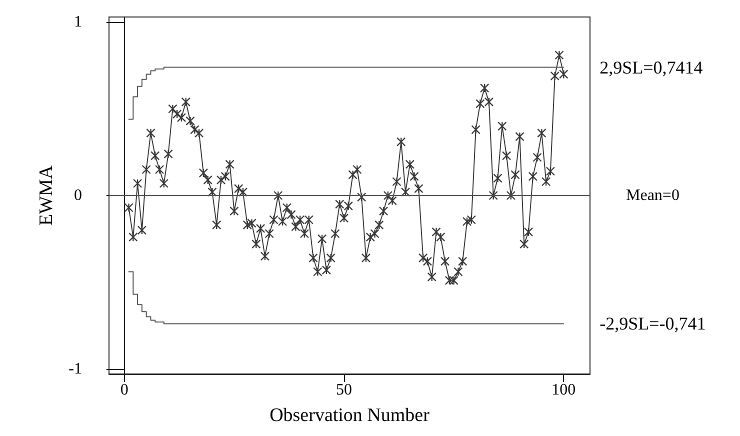  What do you see at coordinates (78, 22) in the screenshot?
I see `y-tick-label: 1` at bounding box center [78, 22].